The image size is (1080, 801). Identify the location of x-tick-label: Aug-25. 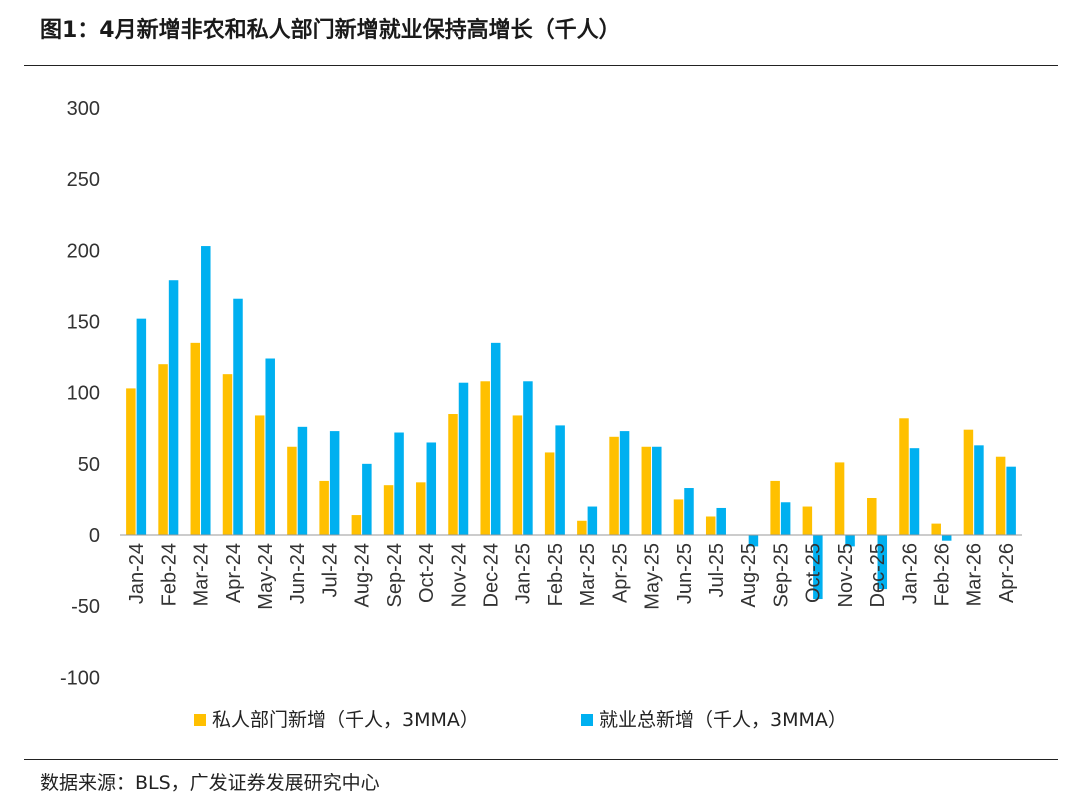
(749, 575).